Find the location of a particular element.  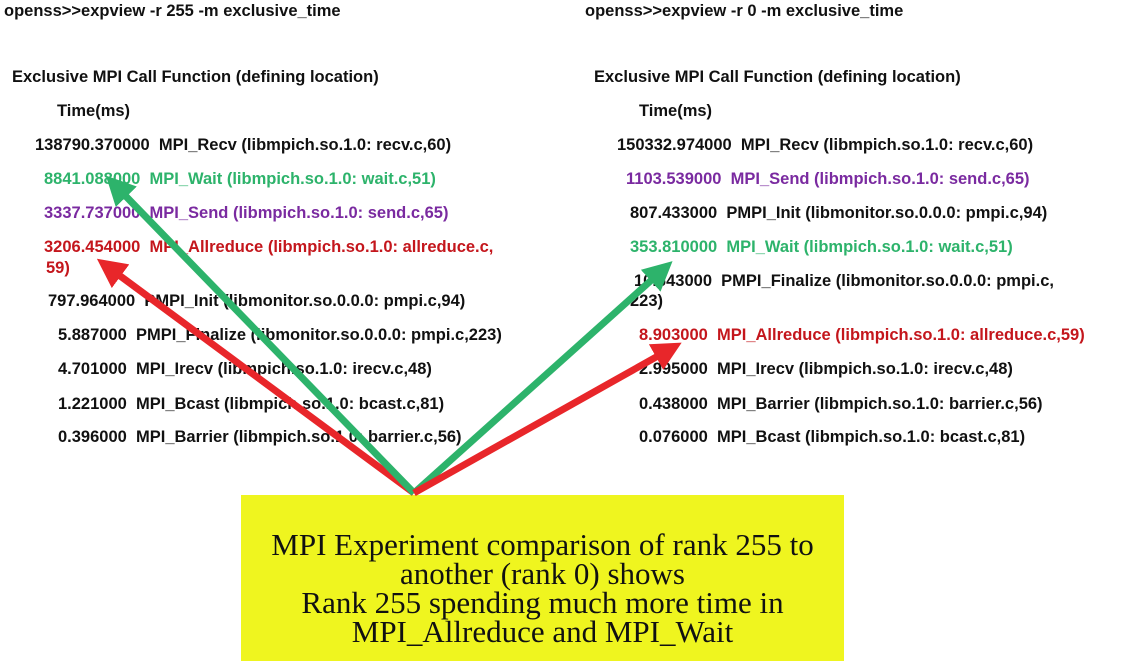

right-row-finalize-cont: 223) is located at coordinates (647, 301).